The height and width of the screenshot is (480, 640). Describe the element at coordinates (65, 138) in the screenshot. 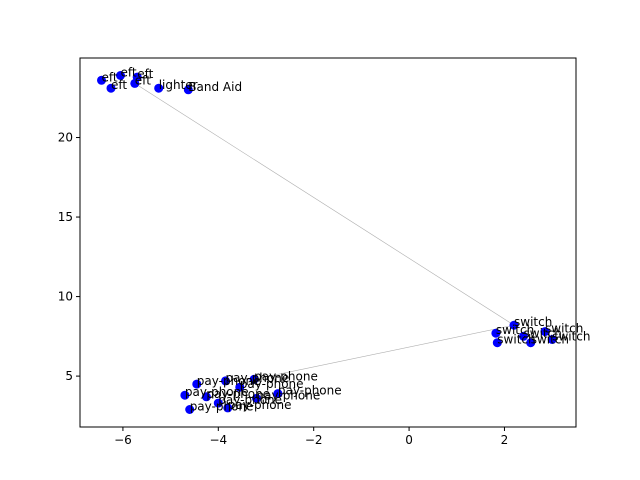

I see `y-tick-label: 20` at that location.